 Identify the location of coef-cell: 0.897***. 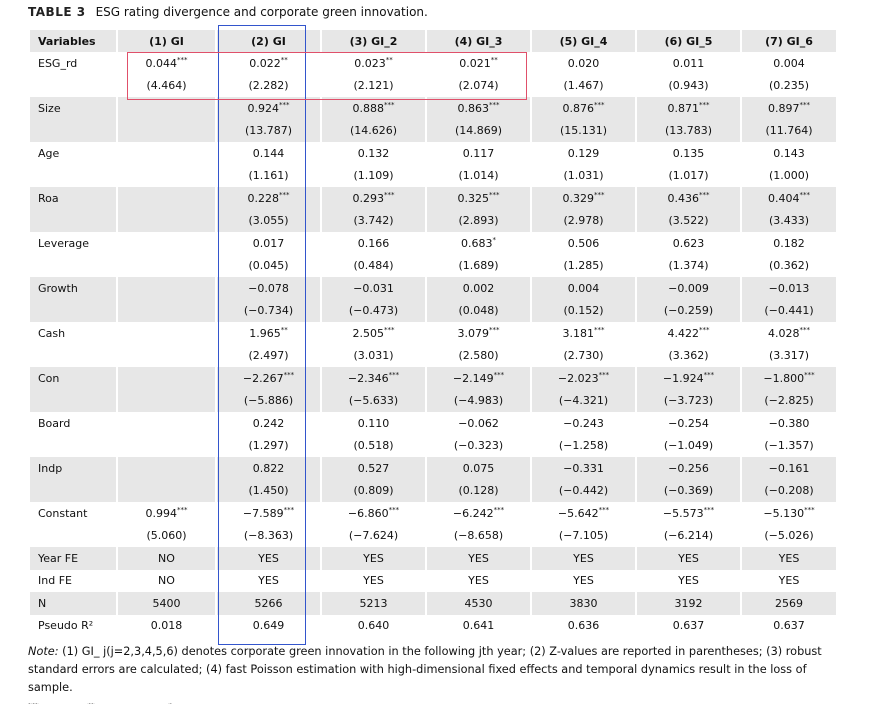
(789, 108).